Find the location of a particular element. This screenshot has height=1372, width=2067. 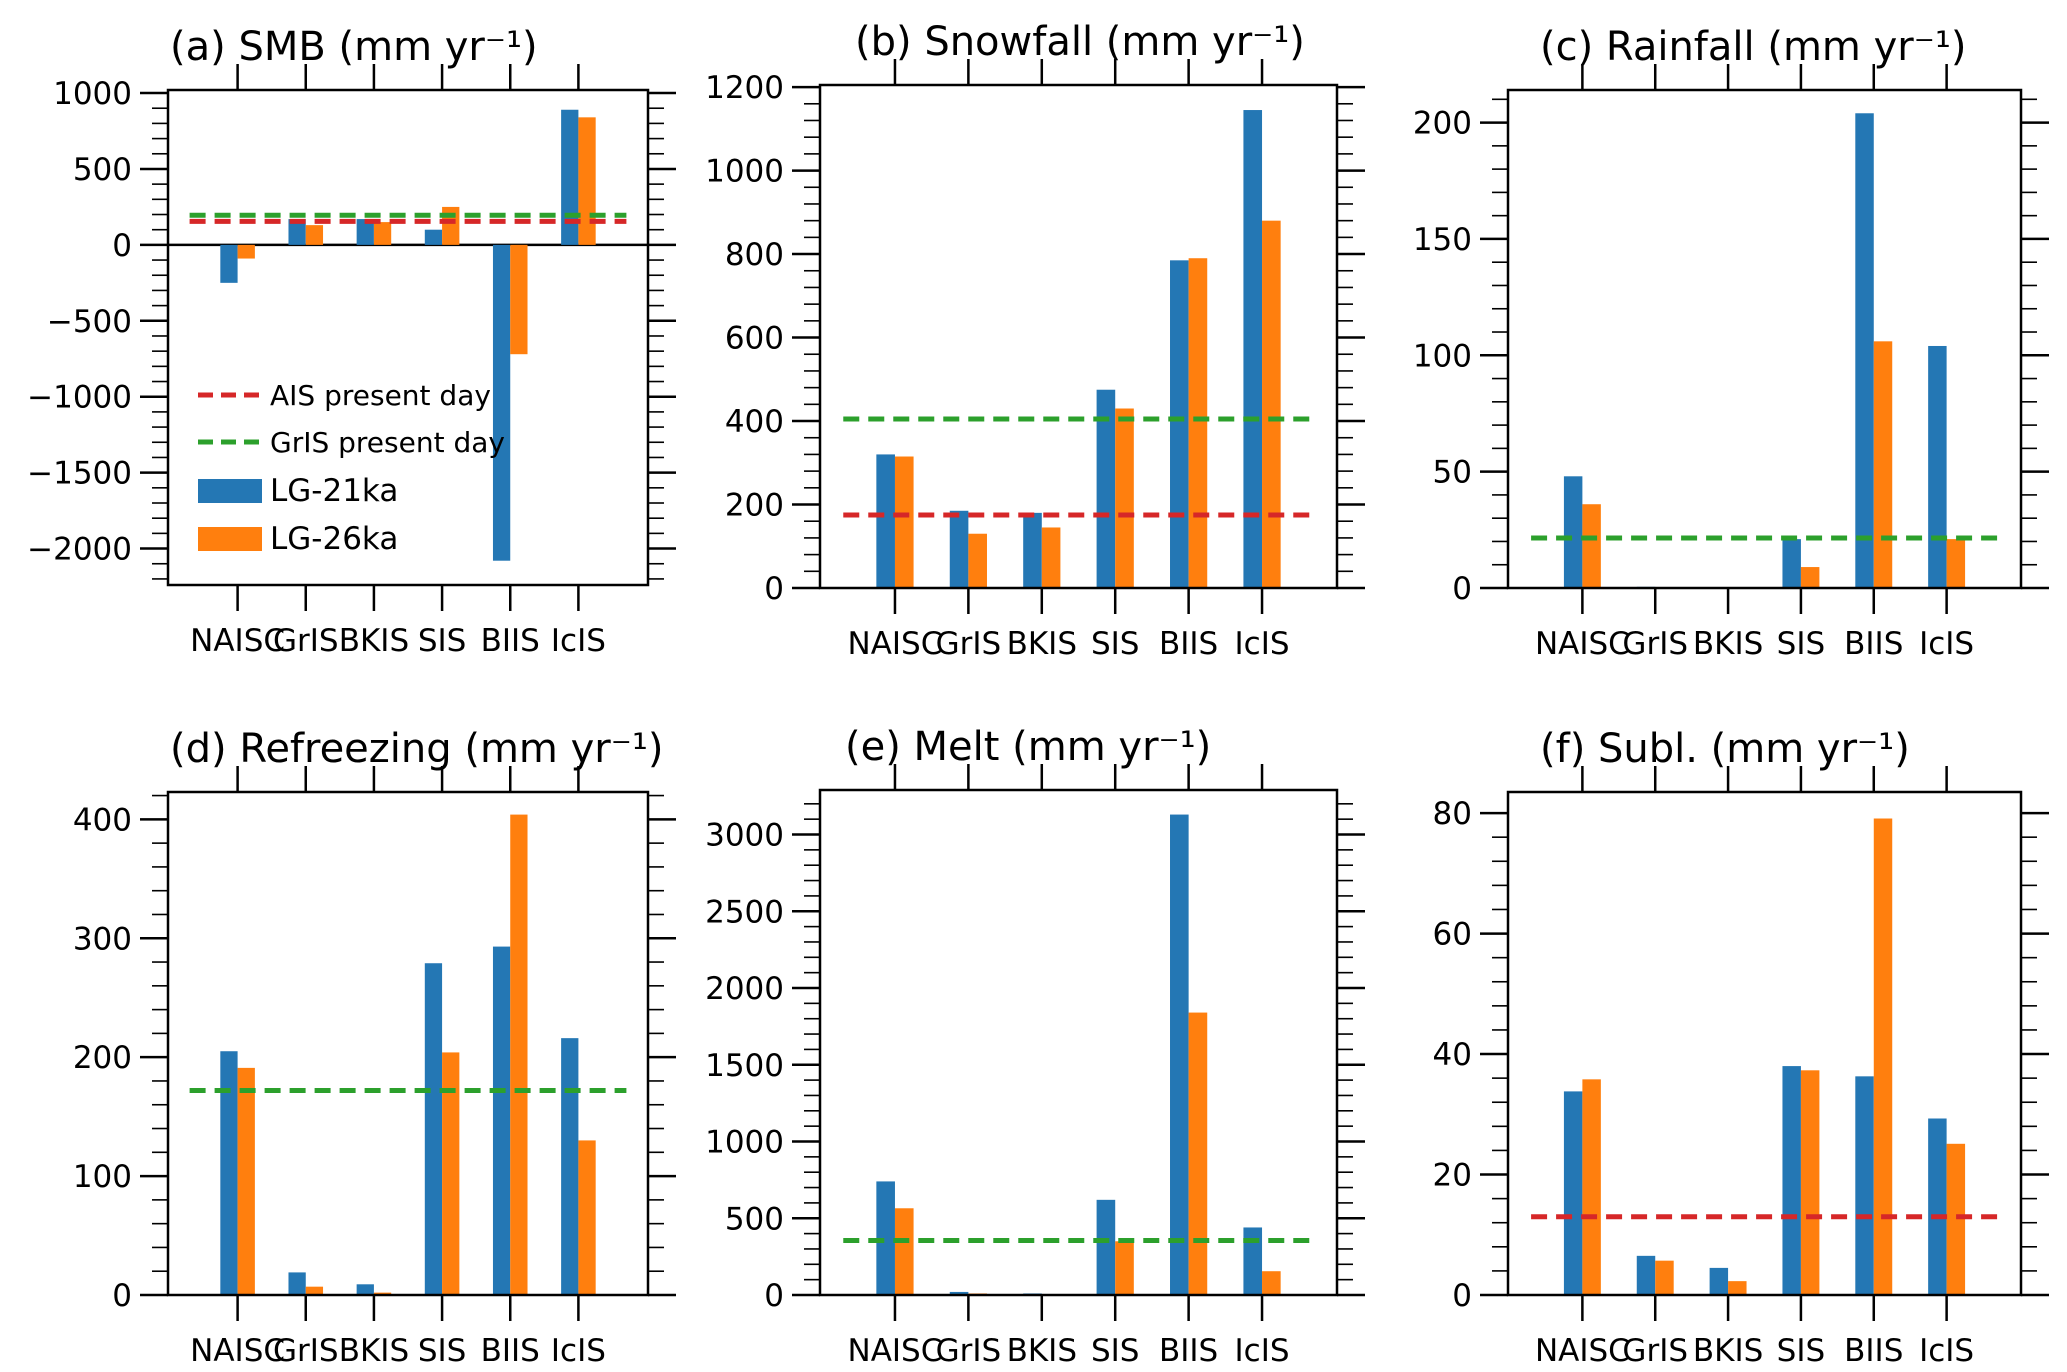

panel-title: (e) Melt (mm yr⁻¹) is located at coordinates (1028, 747).